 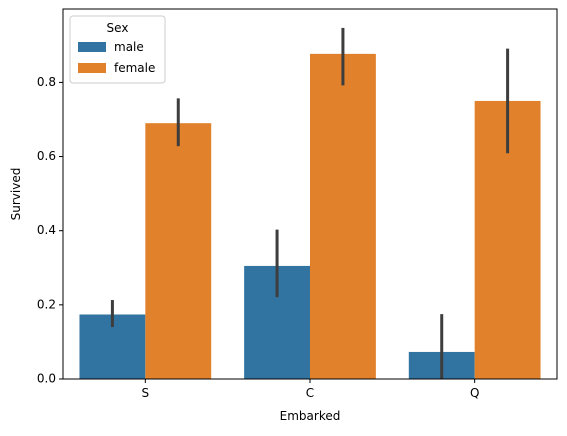 I want to click on y-tick-label: 0.0, so click(x=46, y=379).